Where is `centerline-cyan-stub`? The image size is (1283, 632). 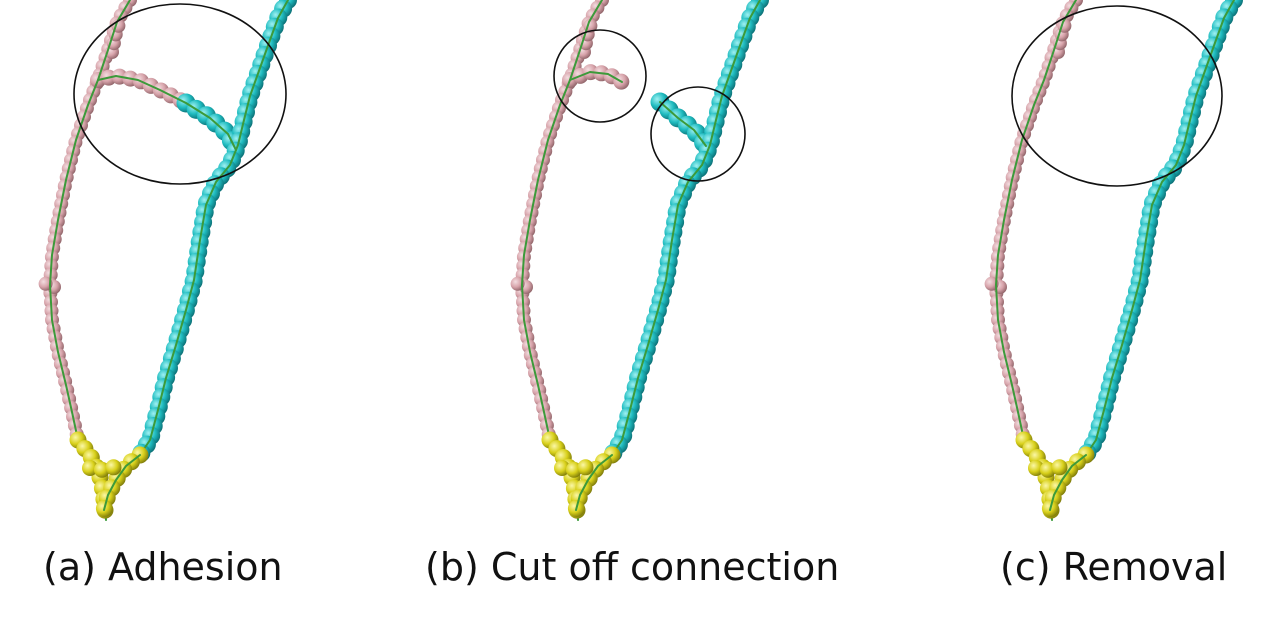
centerline-cyan-stub is located at coordinates (683, 124).